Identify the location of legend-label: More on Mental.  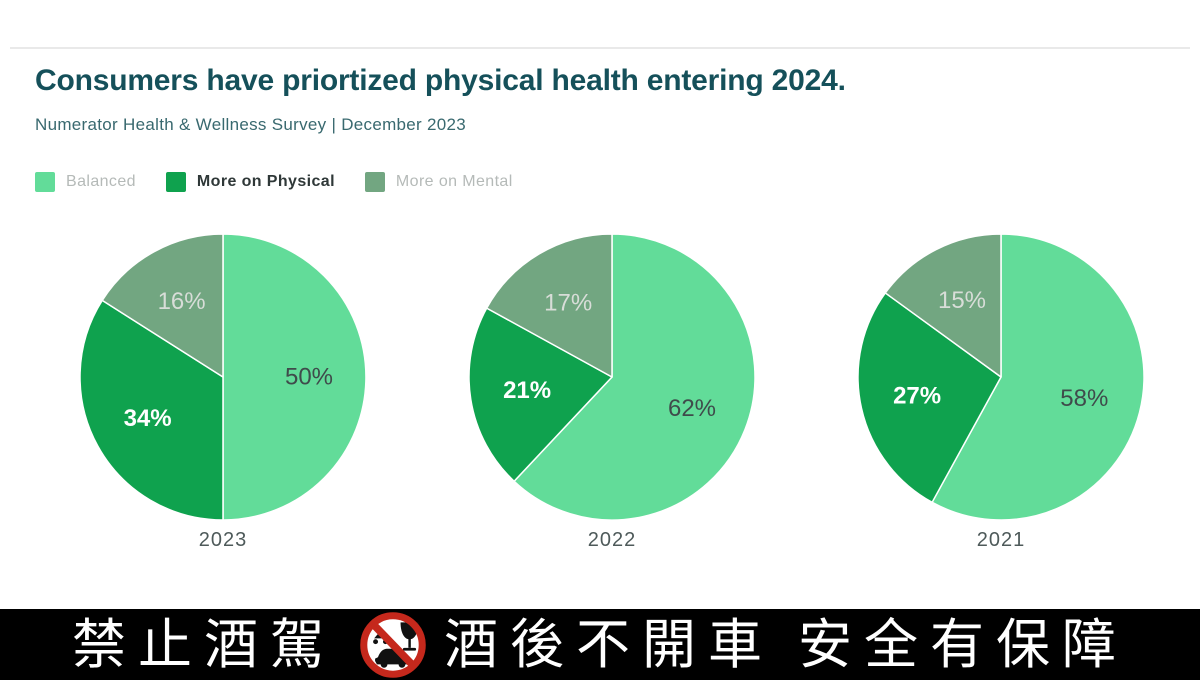
(454, 181).